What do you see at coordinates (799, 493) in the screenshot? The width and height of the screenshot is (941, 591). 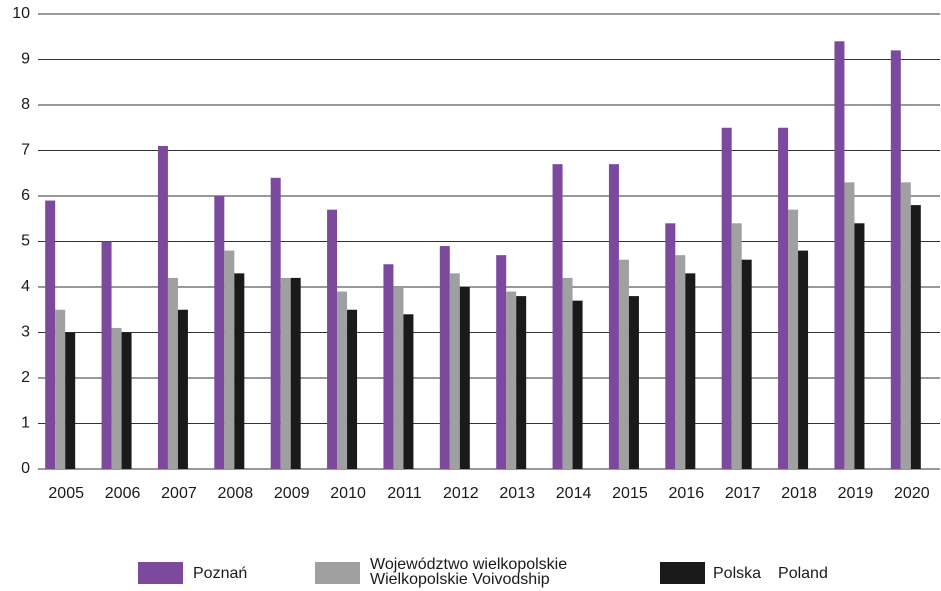 I see `x-tick-label: 2018` at bounding box center [799, 493].